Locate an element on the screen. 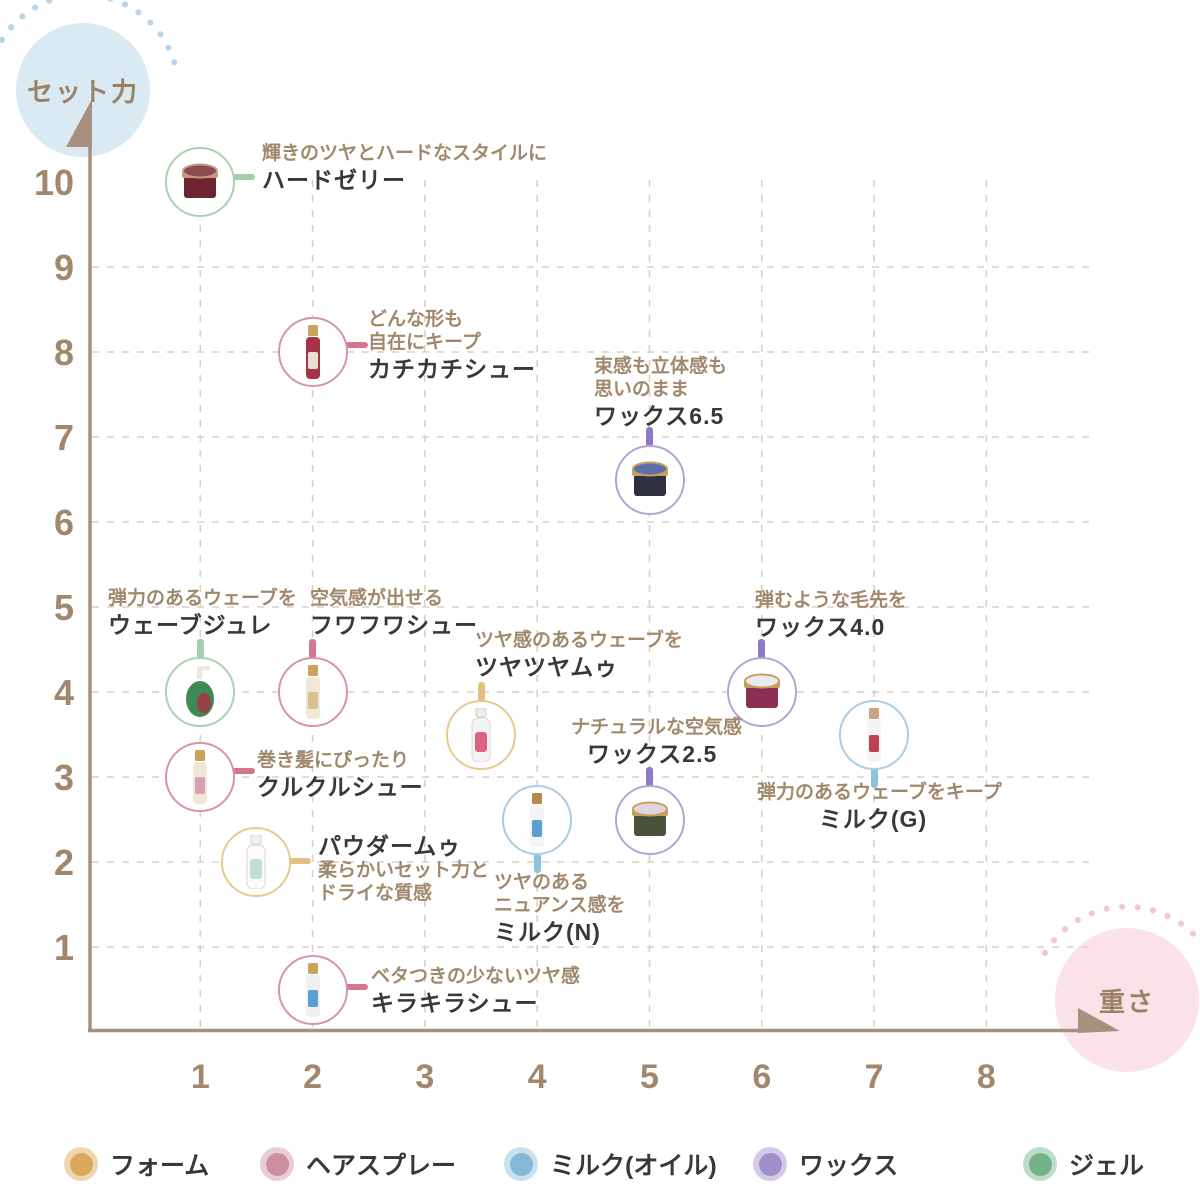 Image resolution: width=1200 pixels, height=1200 pixels. y-tick-4: 4 is located at coordinates (63, 692).